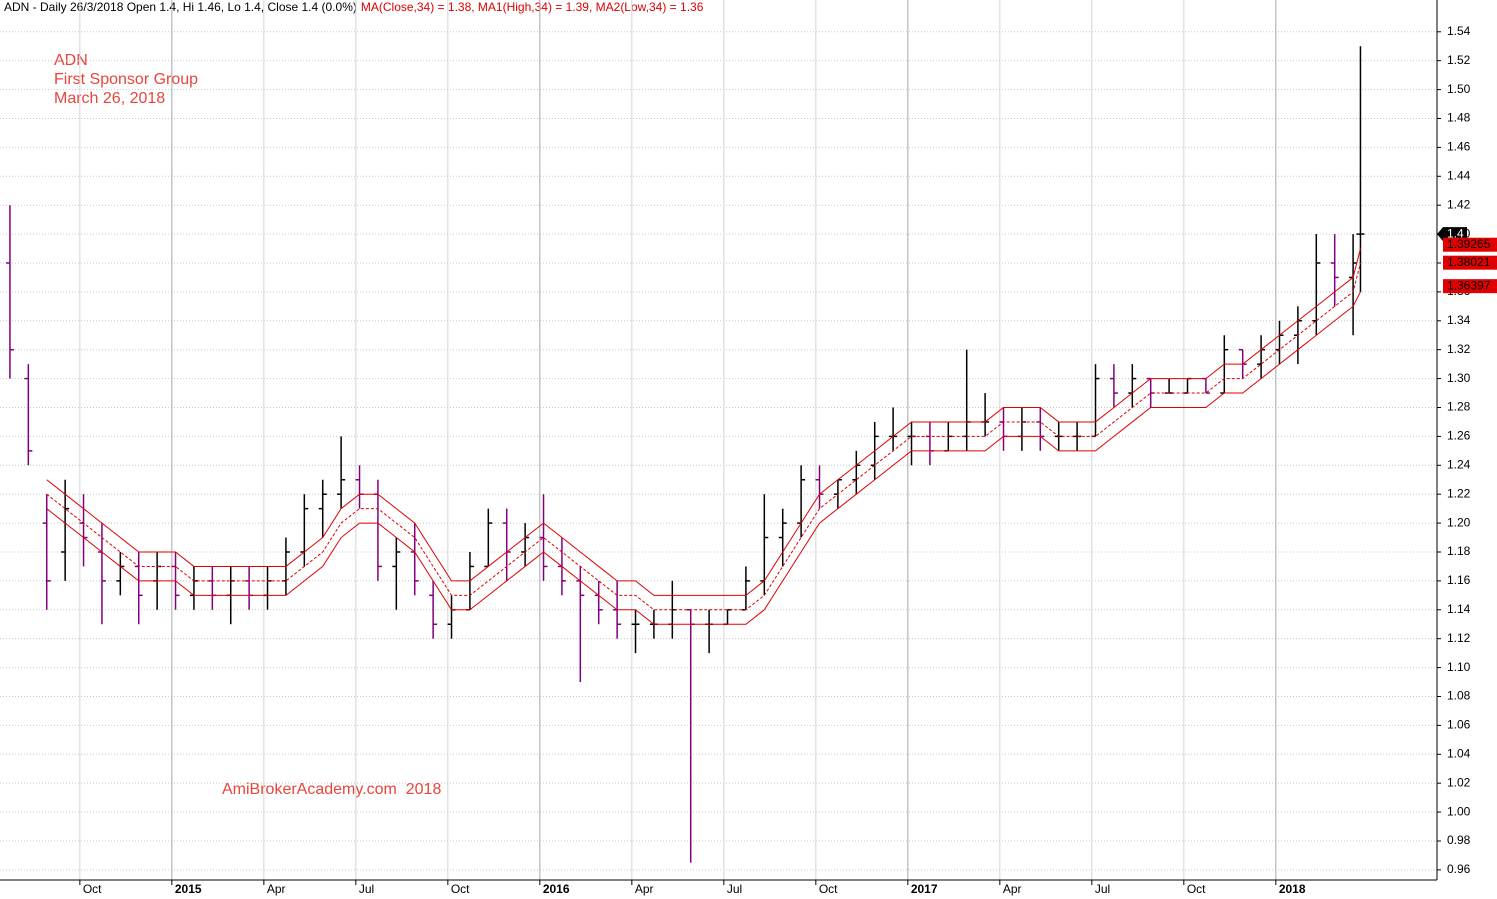 Image resolution: width=1497 pixels, height=899 pixels. What do you see at coordinates (924, 889) in the screenshot?
I see `x-tick-label: 2017` at bounding box center [924, 889].